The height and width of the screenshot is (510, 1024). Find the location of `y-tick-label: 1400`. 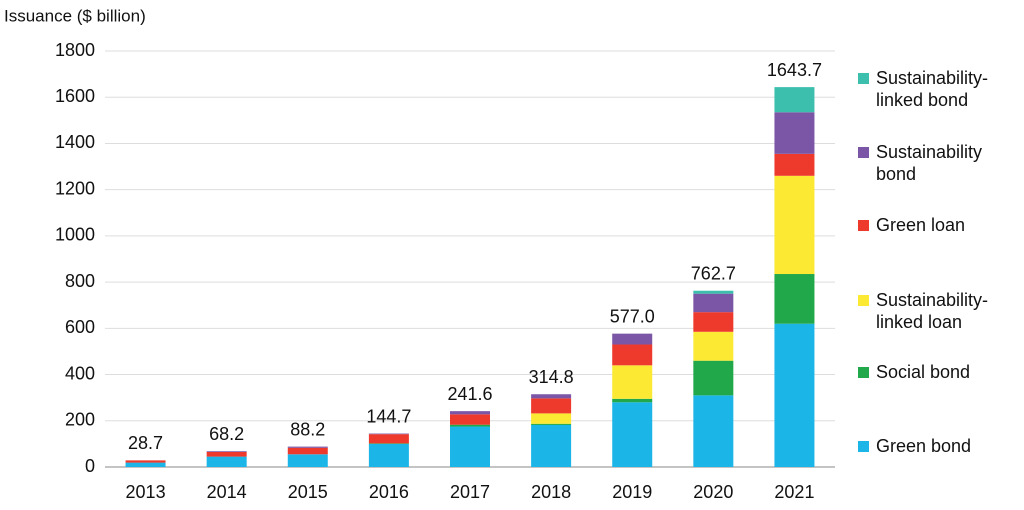

y-tick-label: 1400 is located at coordinates (75, 142).